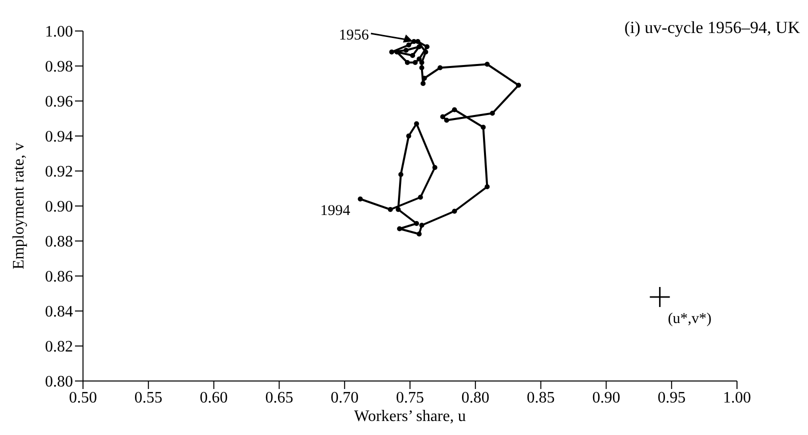 The height and width of the screenshot is (435, 808). What do you see at coordinates (59, 242) in the screenshot?
I see `y-tick-label: 0.88` at bounding box center [59, 242].